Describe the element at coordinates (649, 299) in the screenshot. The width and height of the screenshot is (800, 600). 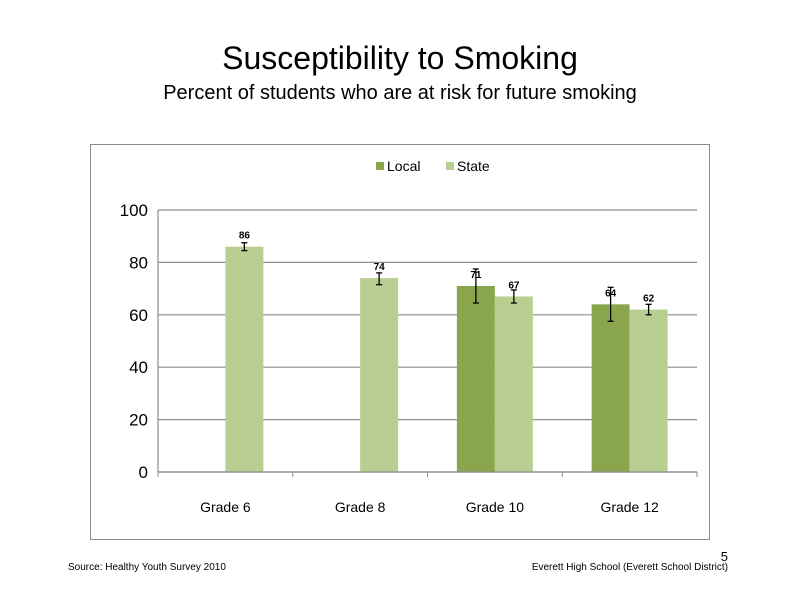
I see `data-label: 62` at that location.